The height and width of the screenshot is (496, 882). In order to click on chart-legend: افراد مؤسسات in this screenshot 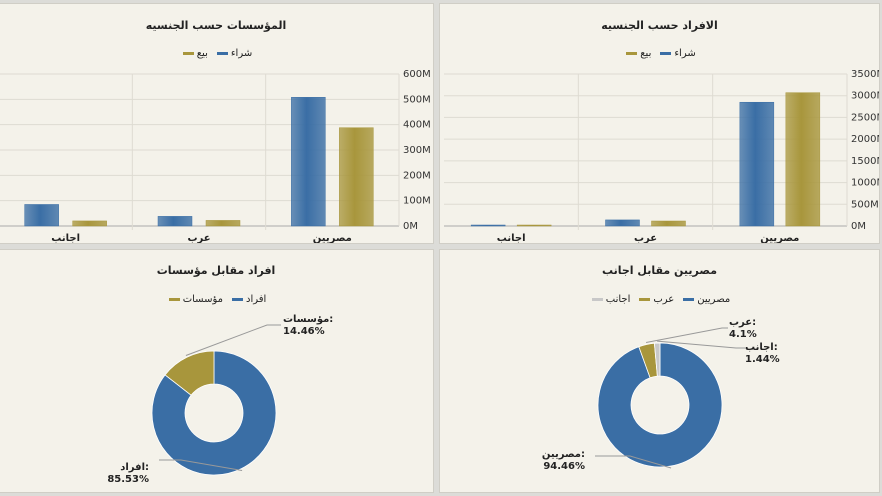, I will do `click(216, 299)`.